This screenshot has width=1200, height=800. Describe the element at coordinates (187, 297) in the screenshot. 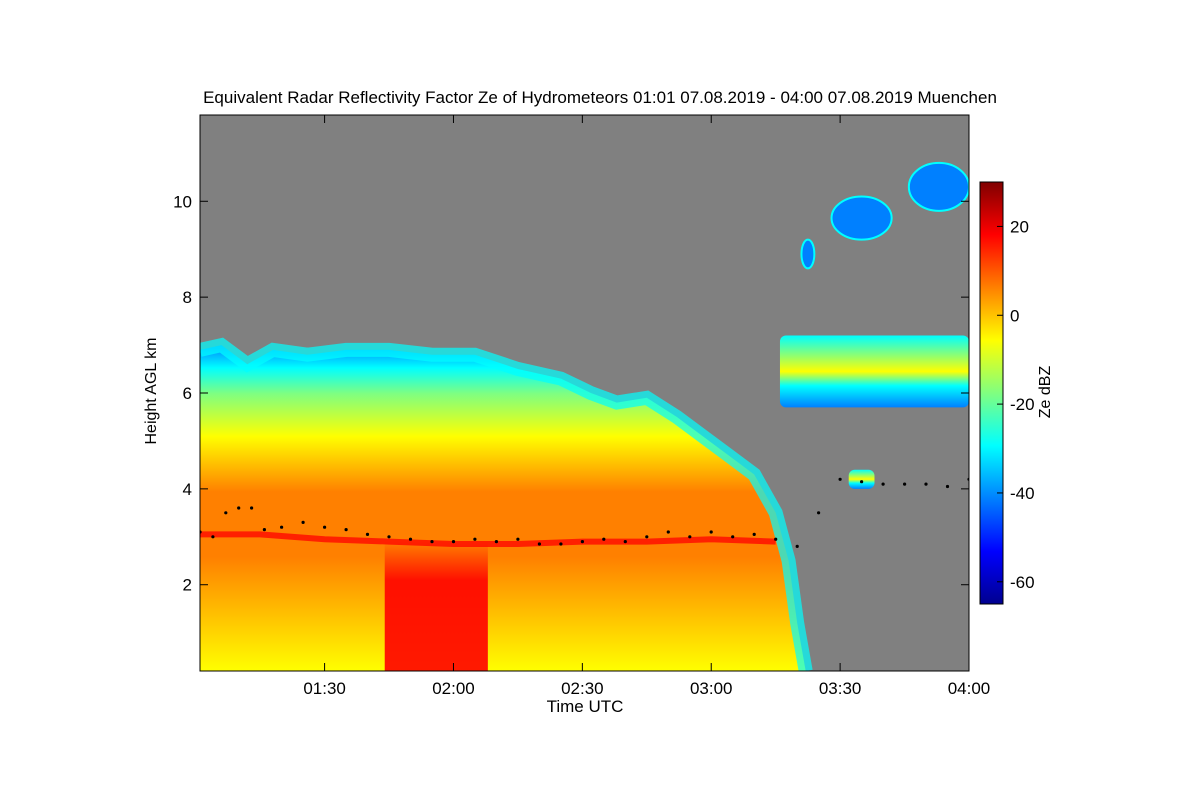

I see `y-tick-label: 8` at that location.